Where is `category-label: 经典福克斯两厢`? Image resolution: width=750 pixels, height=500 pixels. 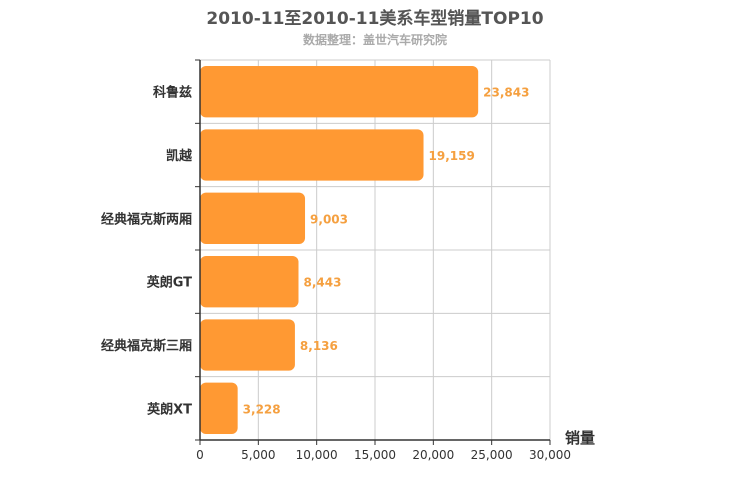
category-label: 经典福克斯两厢 is located at coordinates (146, 219).